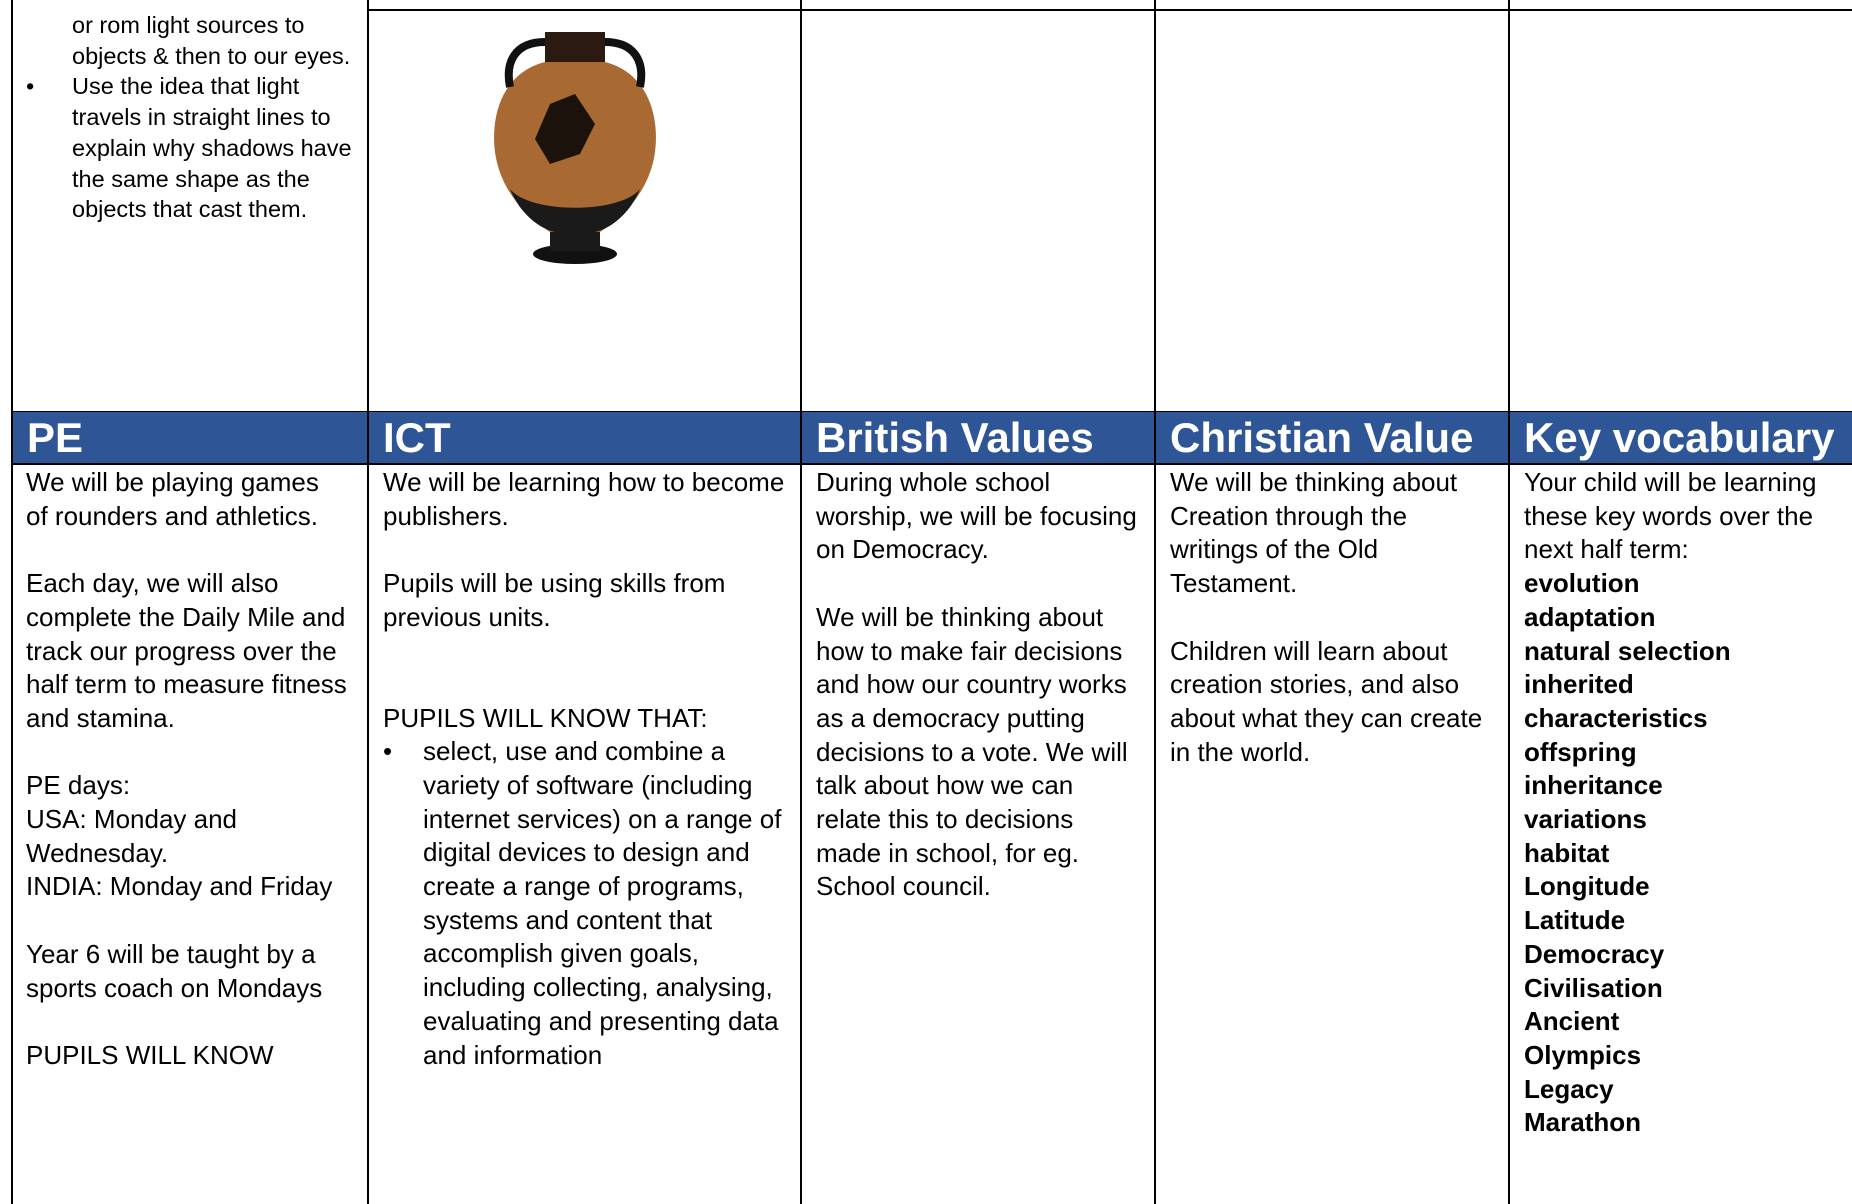 The width and height of the screenshot is (1852, 1204). I want to click on header-pe: PE, so click(190, 437).